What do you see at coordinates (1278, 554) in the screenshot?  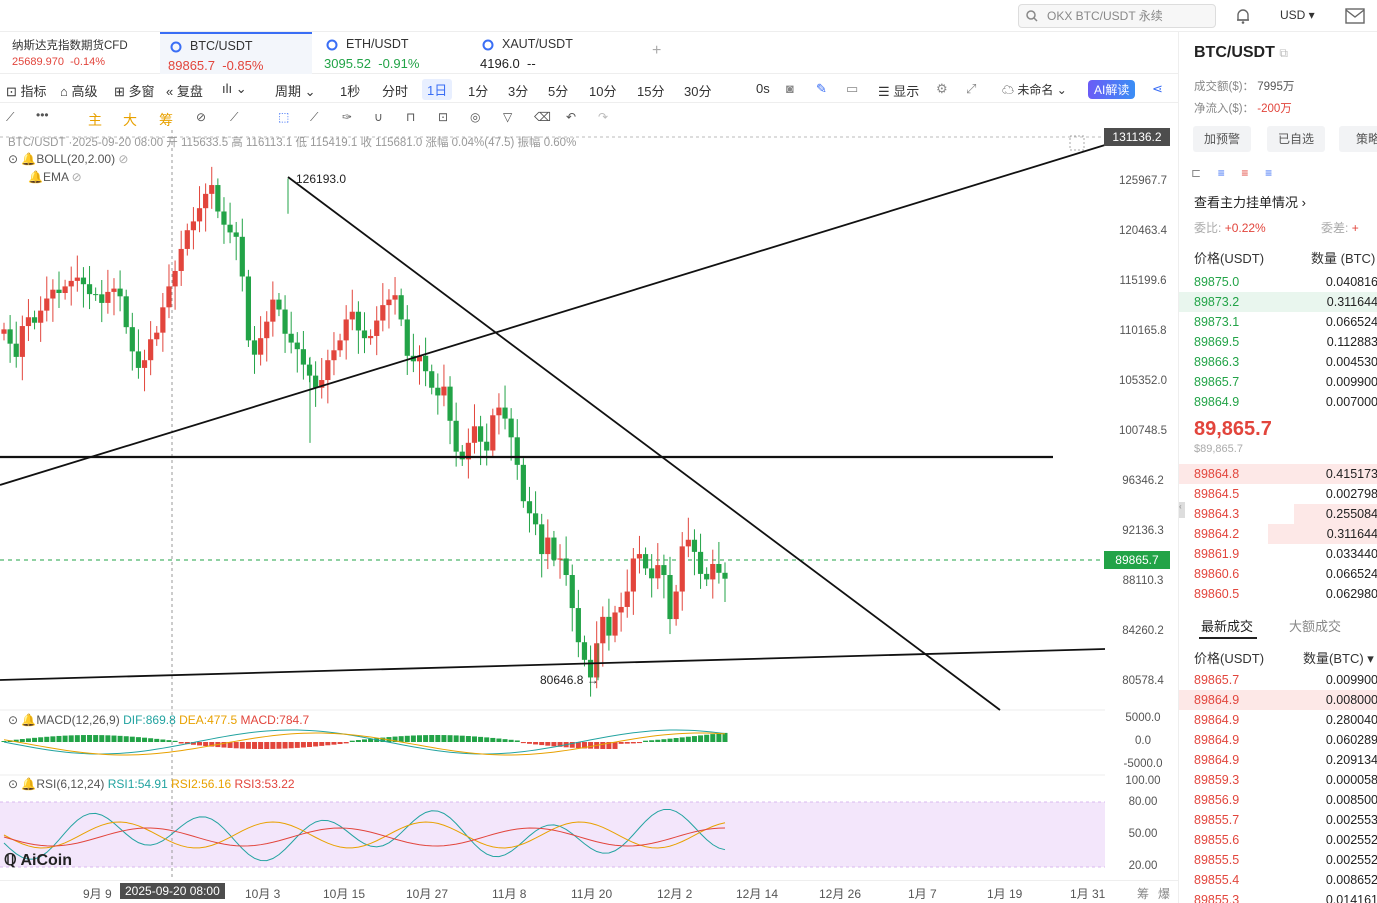 I see `orderbook-row: 89861.9 0.033440` at bounding box center [1278, 554].